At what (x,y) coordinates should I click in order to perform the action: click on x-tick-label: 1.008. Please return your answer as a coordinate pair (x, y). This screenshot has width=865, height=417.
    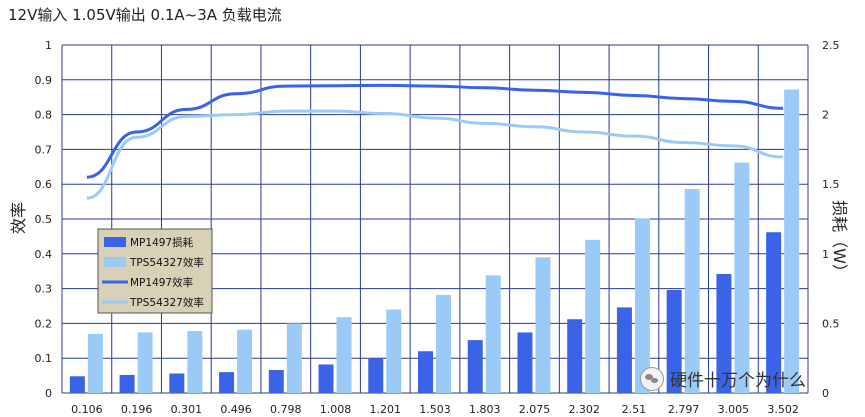
    Looking at the image, I should click on (336, 409).